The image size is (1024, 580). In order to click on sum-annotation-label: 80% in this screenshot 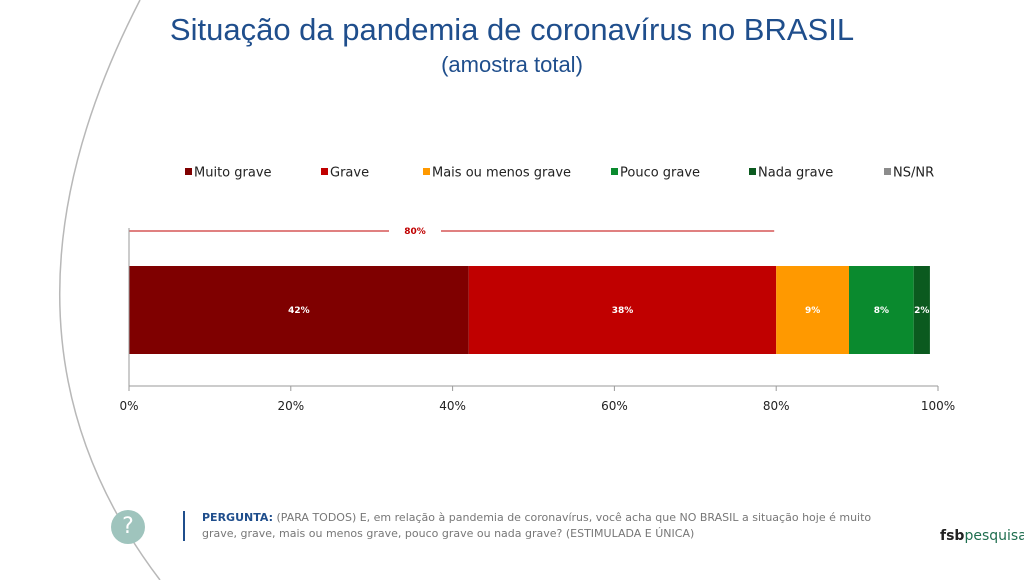, I will do `click(415, 232)`.